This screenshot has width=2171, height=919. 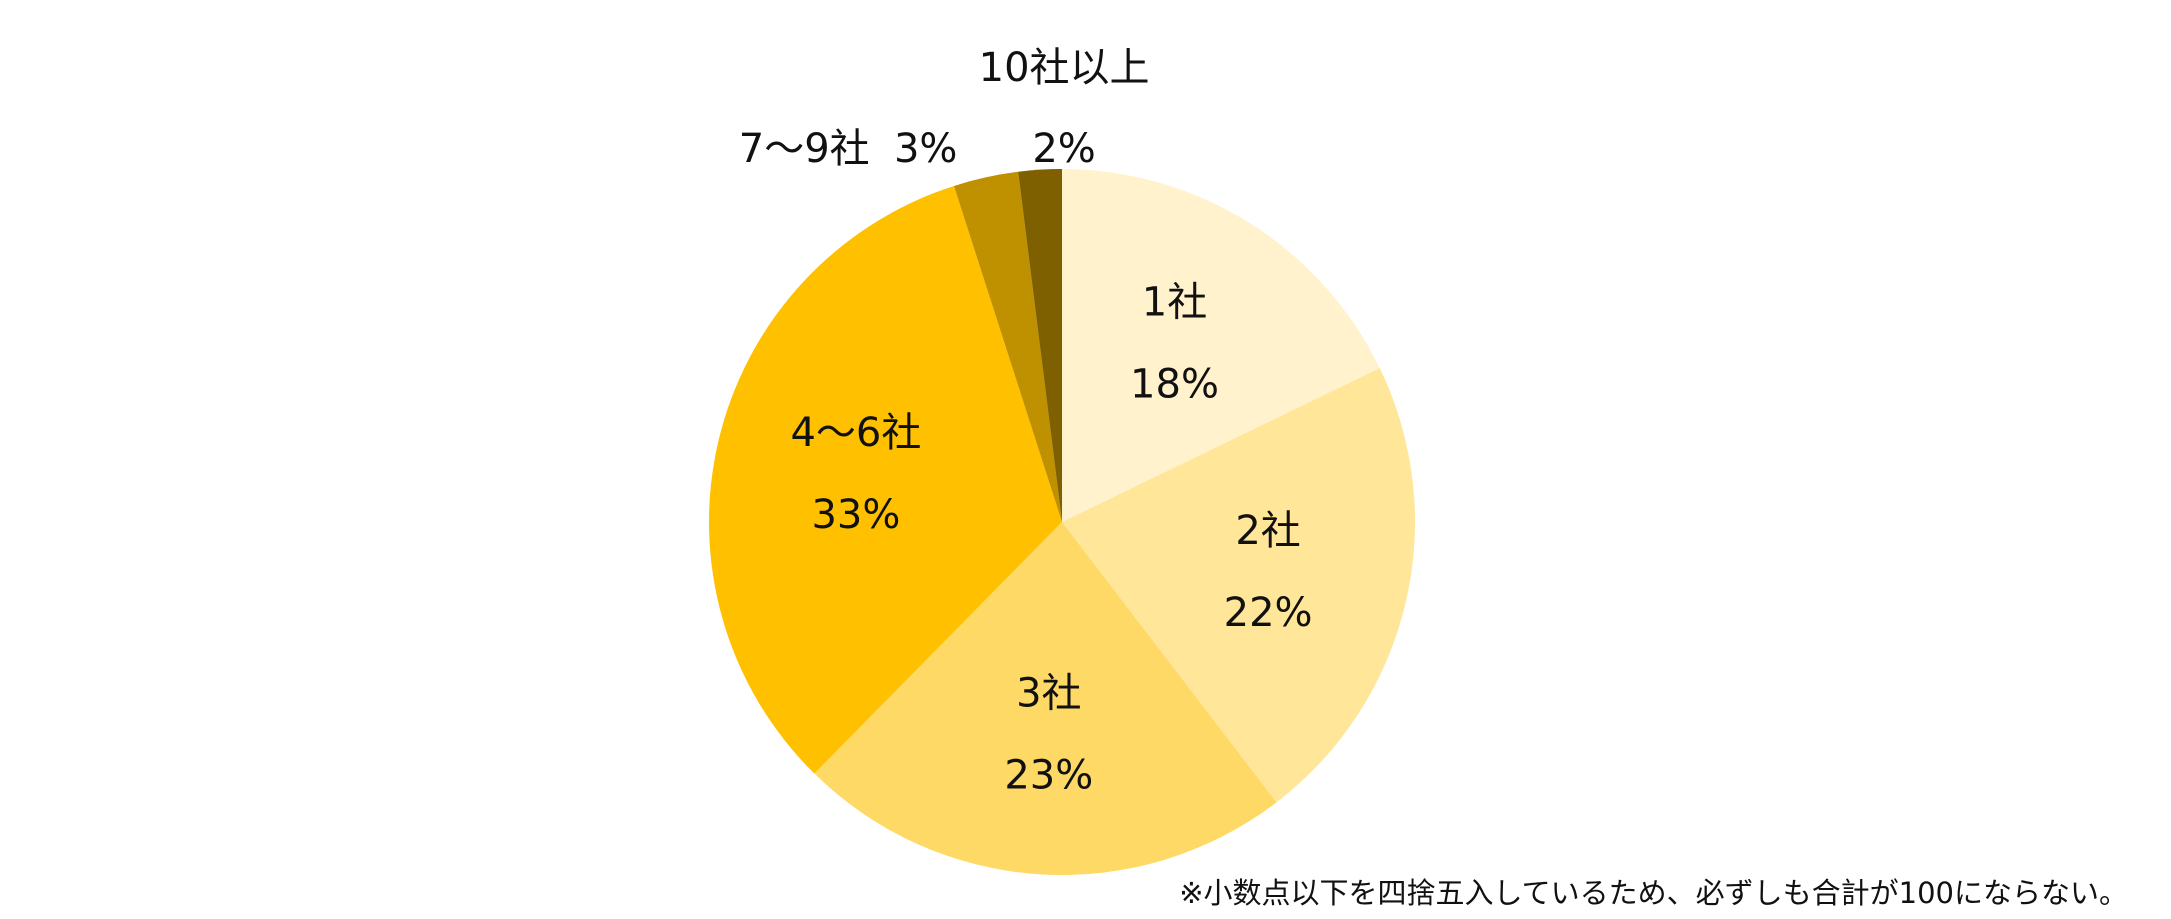 What do you see at coordinates (1174, 303) in the screenshot?
I see `slice-label-1: 1社` at bounding box center [1174, 303].